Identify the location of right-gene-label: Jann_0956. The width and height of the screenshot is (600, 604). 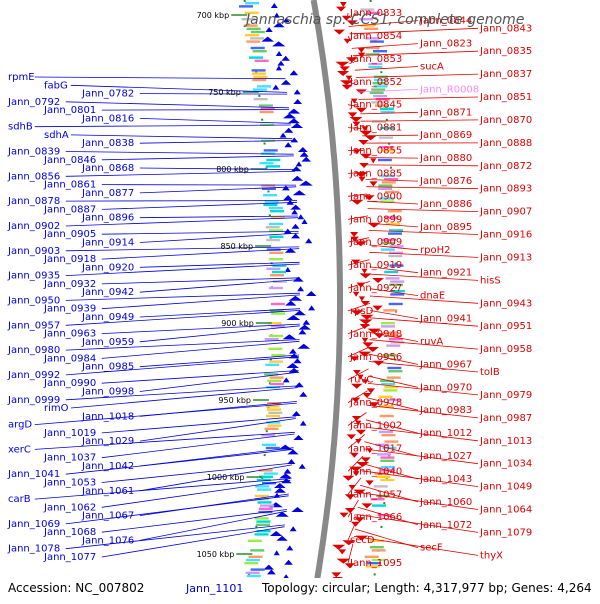
(375, 357).